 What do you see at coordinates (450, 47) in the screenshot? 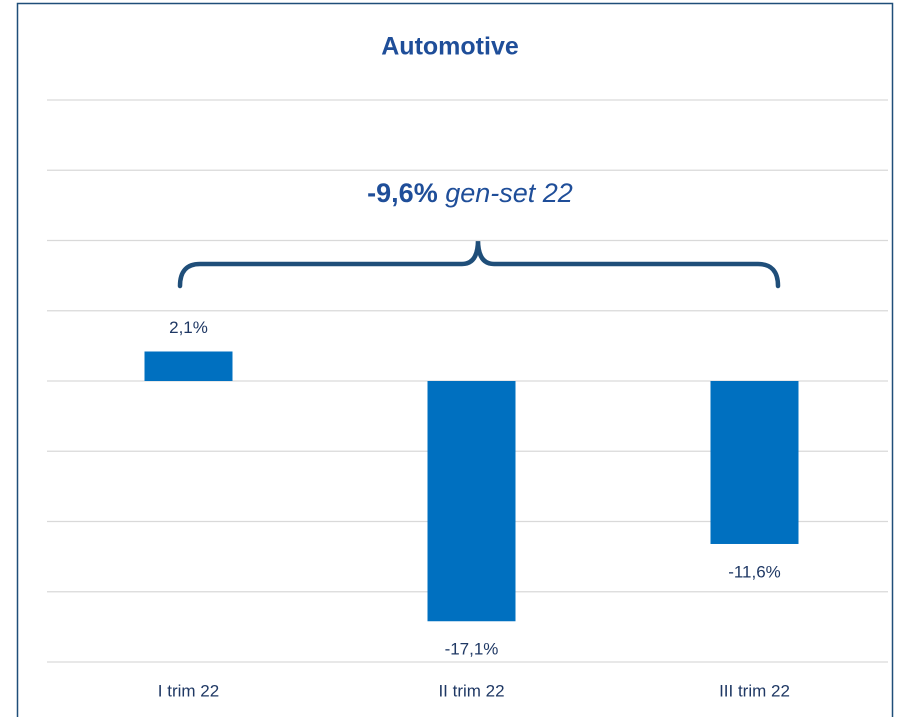
I see `chart-title: Automotive` at bounding box center [450, 47].